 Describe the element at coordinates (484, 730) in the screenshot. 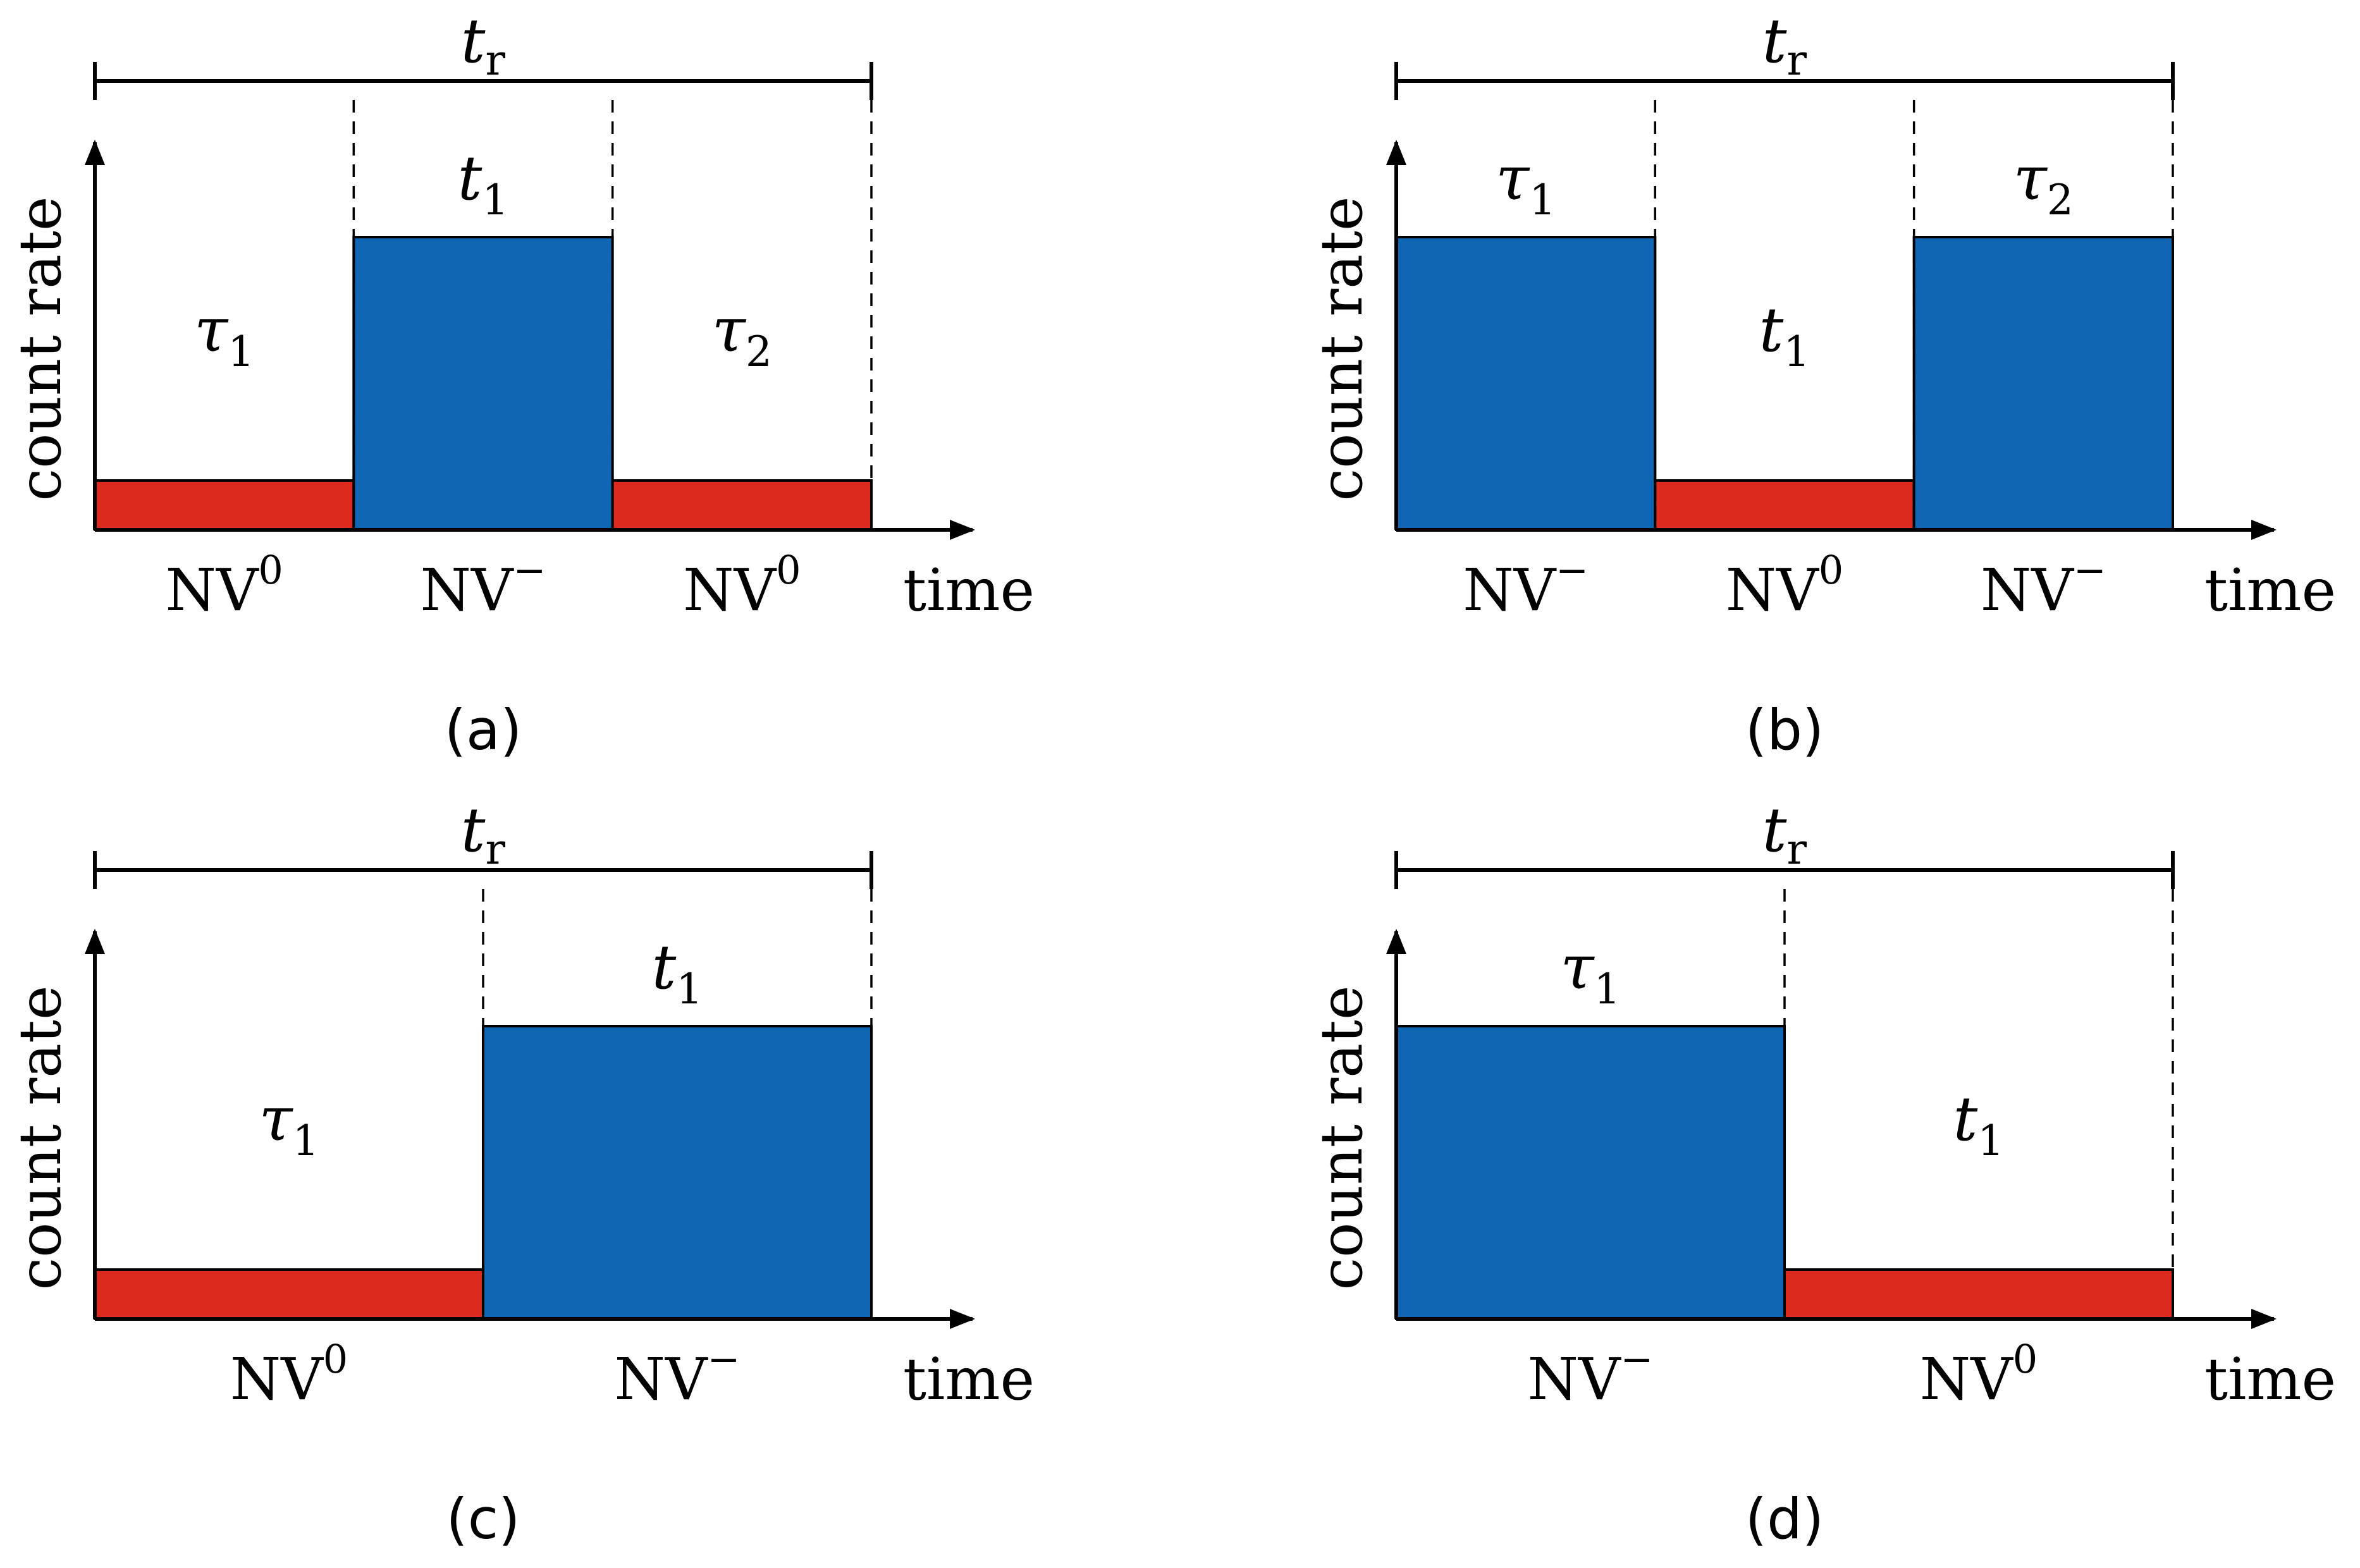

I see `panel-caption: (a)` at that location.